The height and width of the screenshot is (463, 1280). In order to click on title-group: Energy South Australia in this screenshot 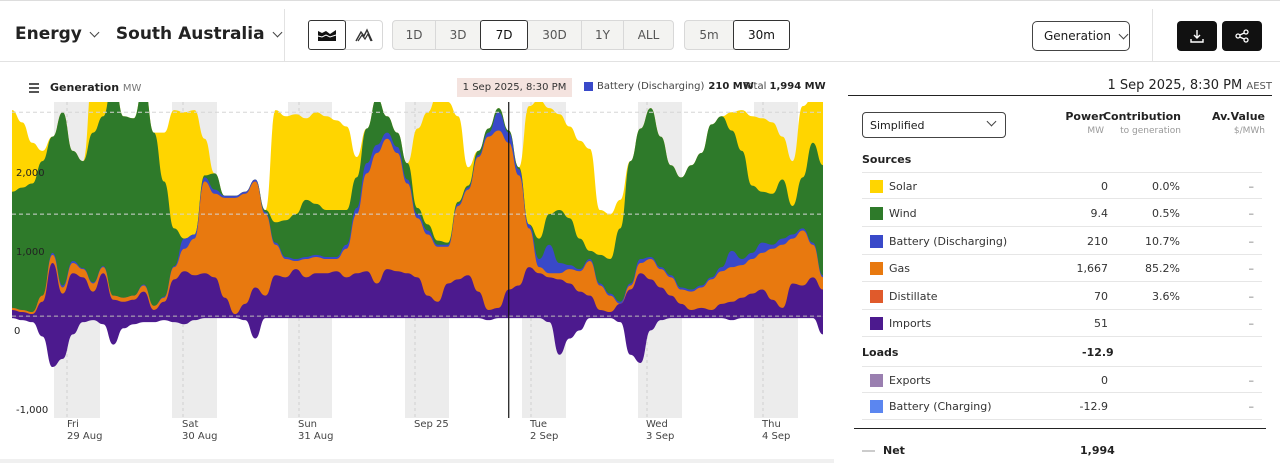, I will do `click(149, 34)`.